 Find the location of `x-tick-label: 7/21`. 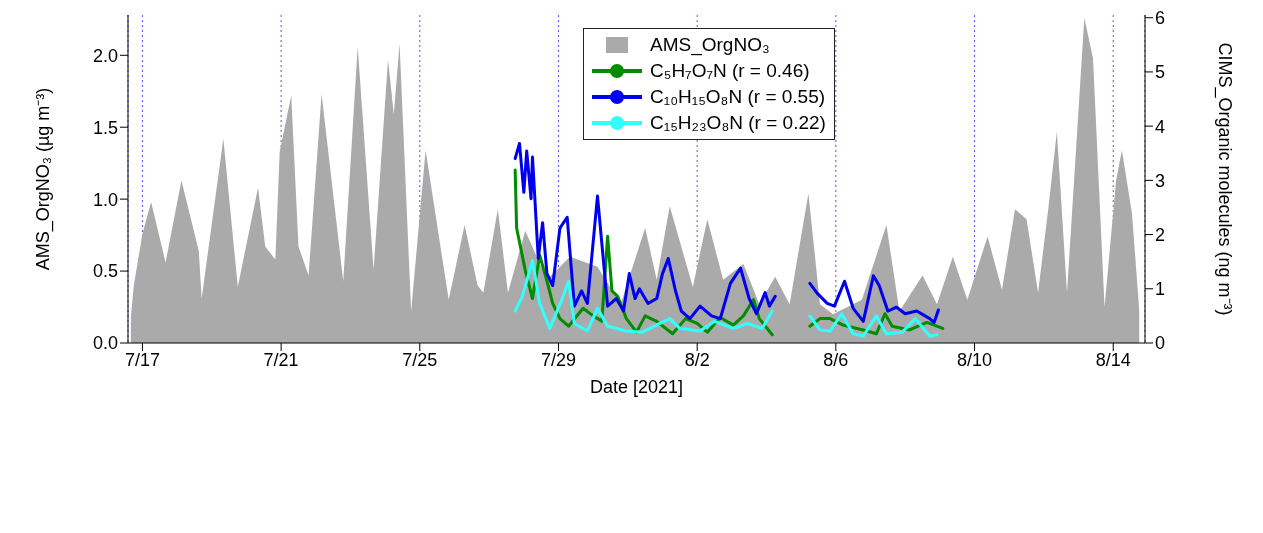

x-tick-label: 7/21 is located at coordinates (281, 359).